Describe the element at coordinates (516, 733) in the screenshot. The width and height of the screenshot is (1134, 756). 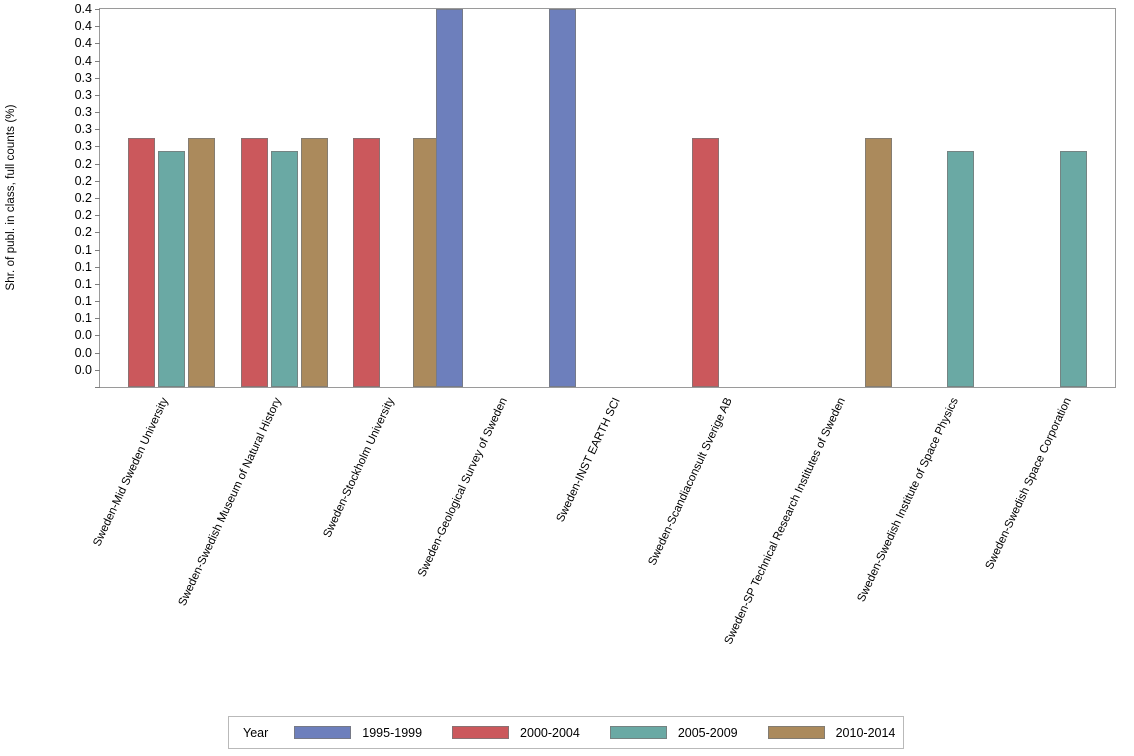
I see `legend-item: 2000-2004` at that location.